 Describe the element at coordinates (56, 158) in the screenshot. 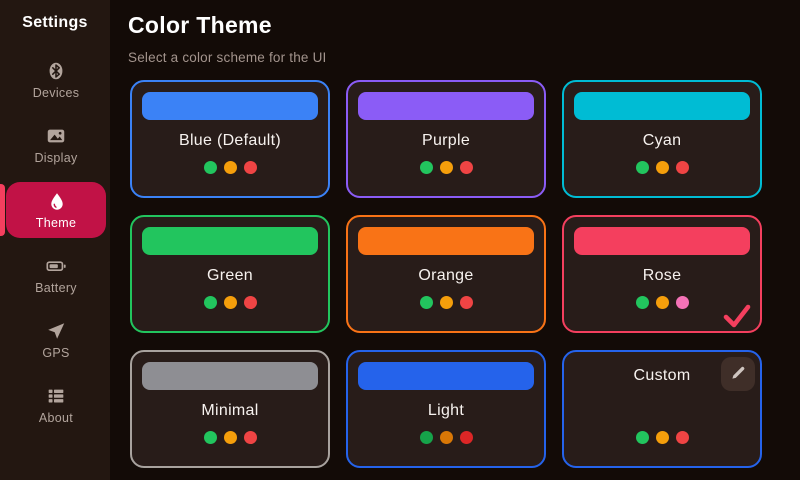

I see `sidebar-item-label: Display` at that location.